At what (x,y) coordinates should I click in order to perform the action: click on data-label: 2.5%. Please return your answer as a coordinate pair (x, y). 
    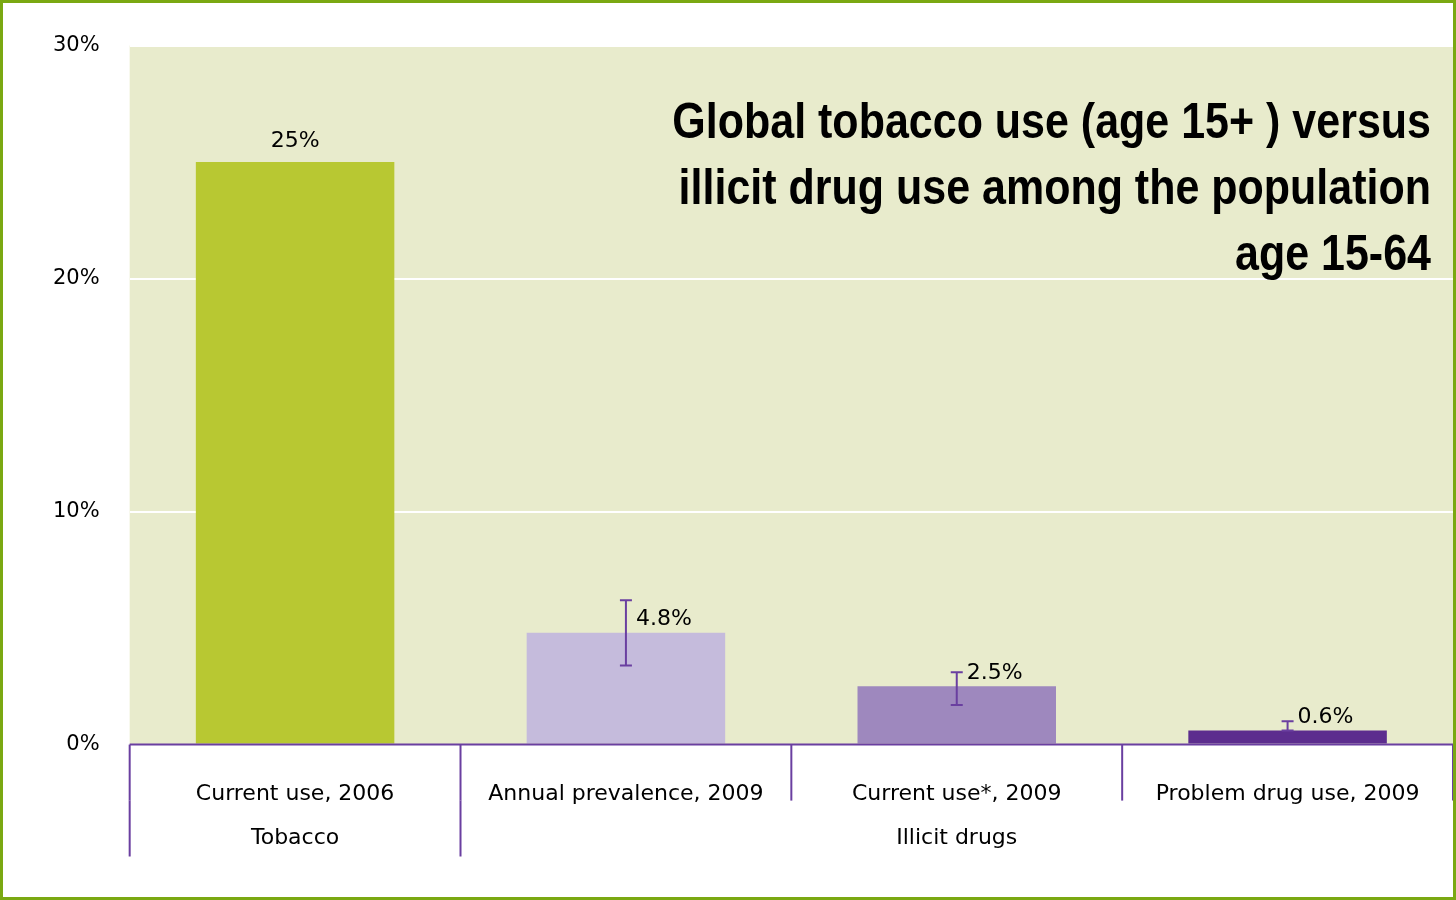
    Looking at the image, I should click on (994, 672).